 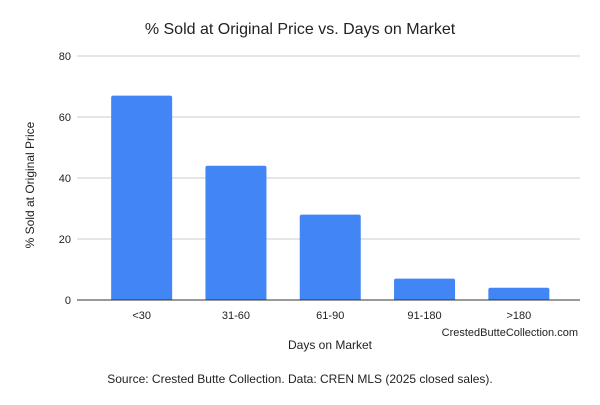 What do you see at coordinates (65, 179) in the screenshot?
I see `y-tick-label: 40` at bounding box center [65, 179].